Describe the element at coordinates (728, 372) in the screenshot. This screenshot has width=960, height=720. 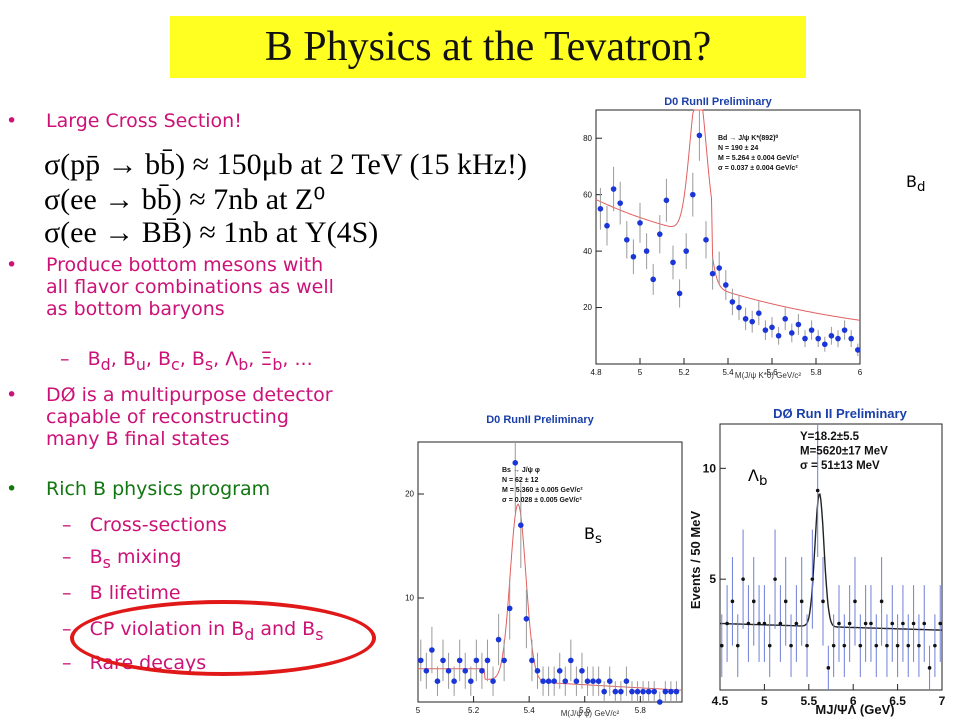
I see `x-tick-label: 5.4` at that location.